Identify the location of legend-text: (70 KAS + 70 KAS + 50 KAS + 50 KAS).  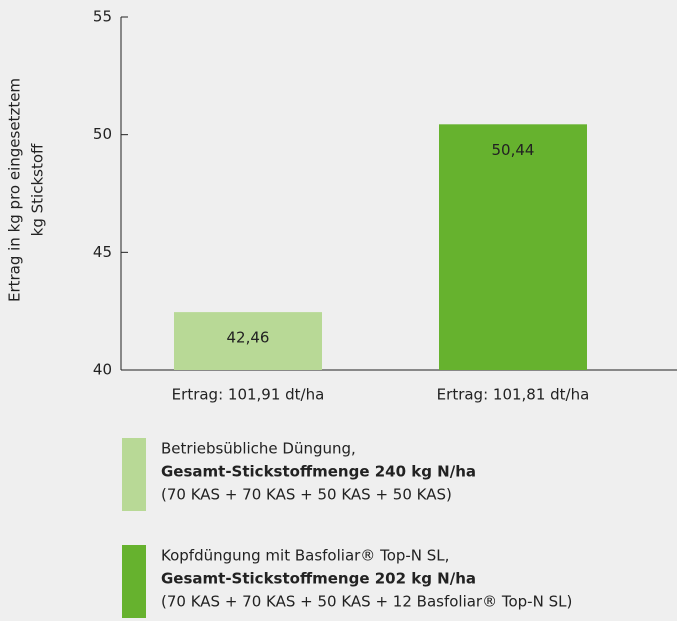
(306, 495).